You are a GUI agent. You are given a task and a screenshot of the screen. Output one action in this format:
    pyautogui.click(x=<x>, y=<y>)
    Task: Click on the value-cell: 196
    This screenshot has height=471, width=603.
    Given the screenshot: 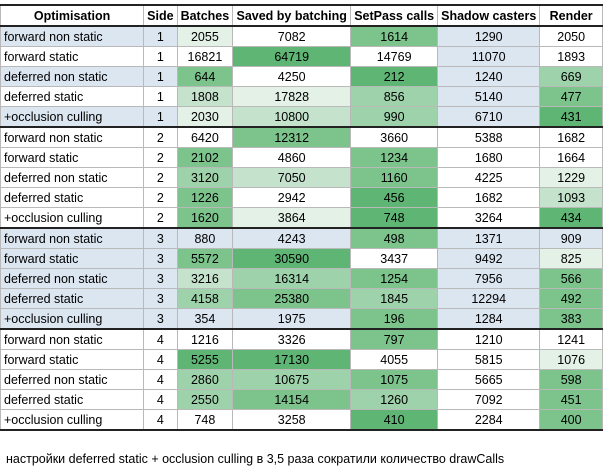 What is the action you would take?
    pyautogui.click(x=394, y=319)
    